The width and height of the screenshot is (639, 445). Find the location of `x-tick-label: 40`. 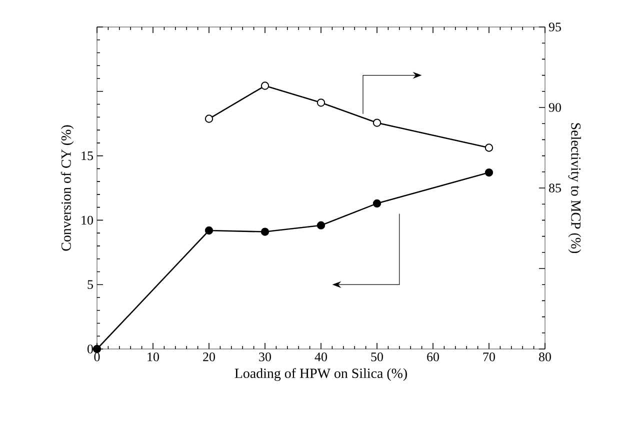

x-tick-label: 40 is located at coordinates (320, 357).